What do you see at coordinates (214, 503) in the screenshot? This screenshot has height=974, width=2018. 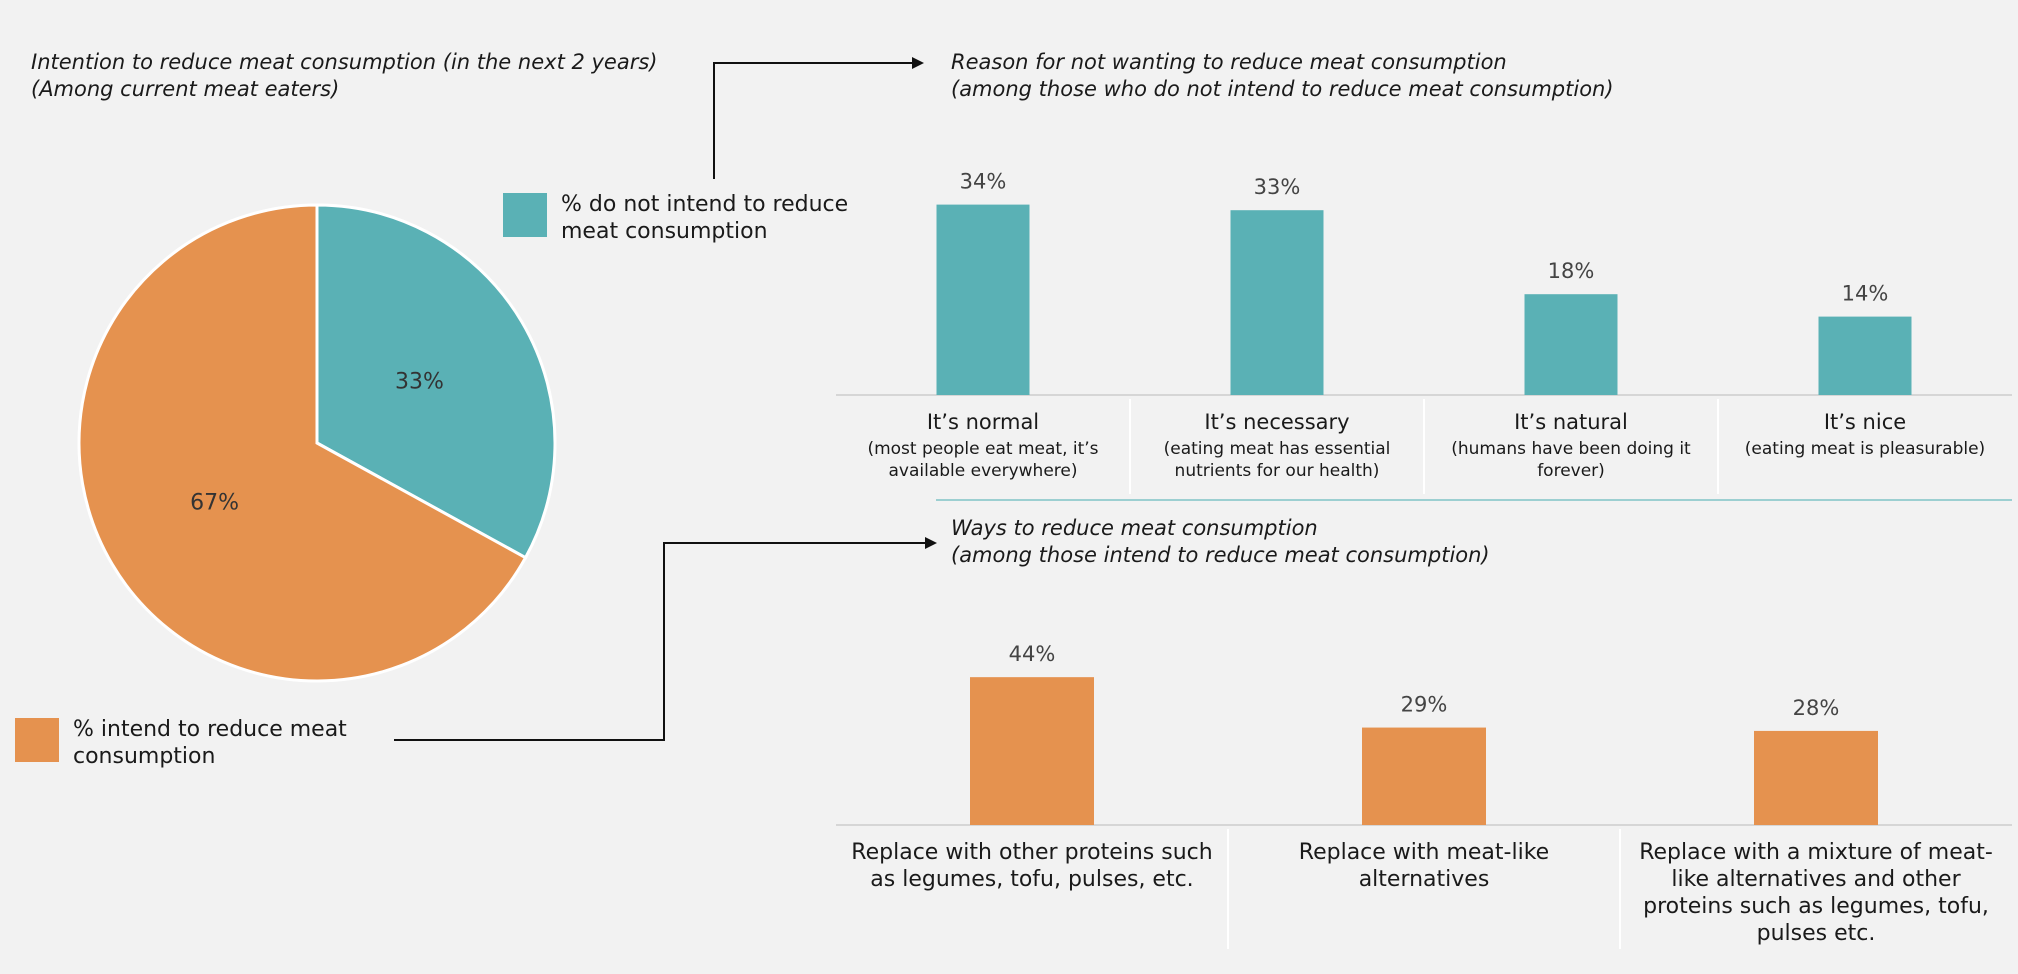 I see `slice-label: 67%` at bounding box center [214, 503].